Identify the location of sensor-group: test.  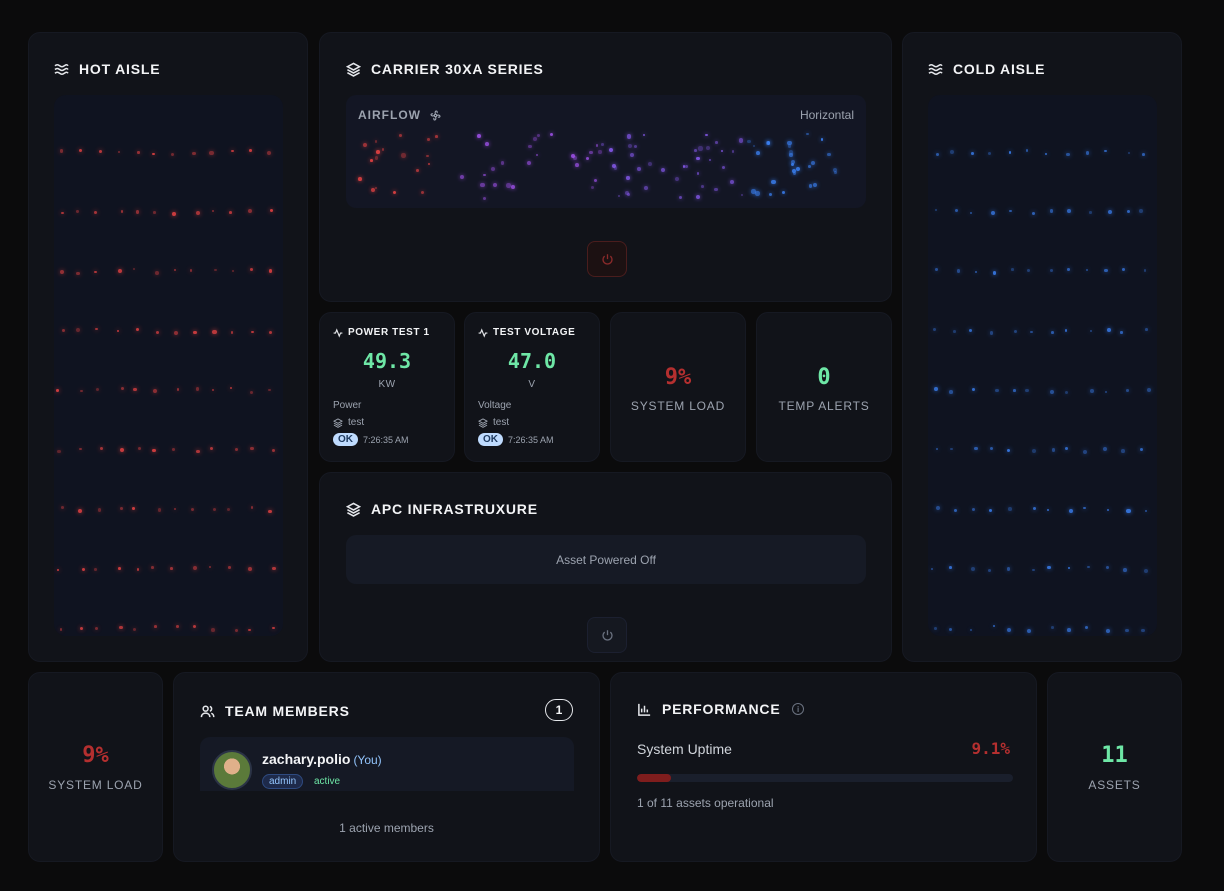
(348, 422).